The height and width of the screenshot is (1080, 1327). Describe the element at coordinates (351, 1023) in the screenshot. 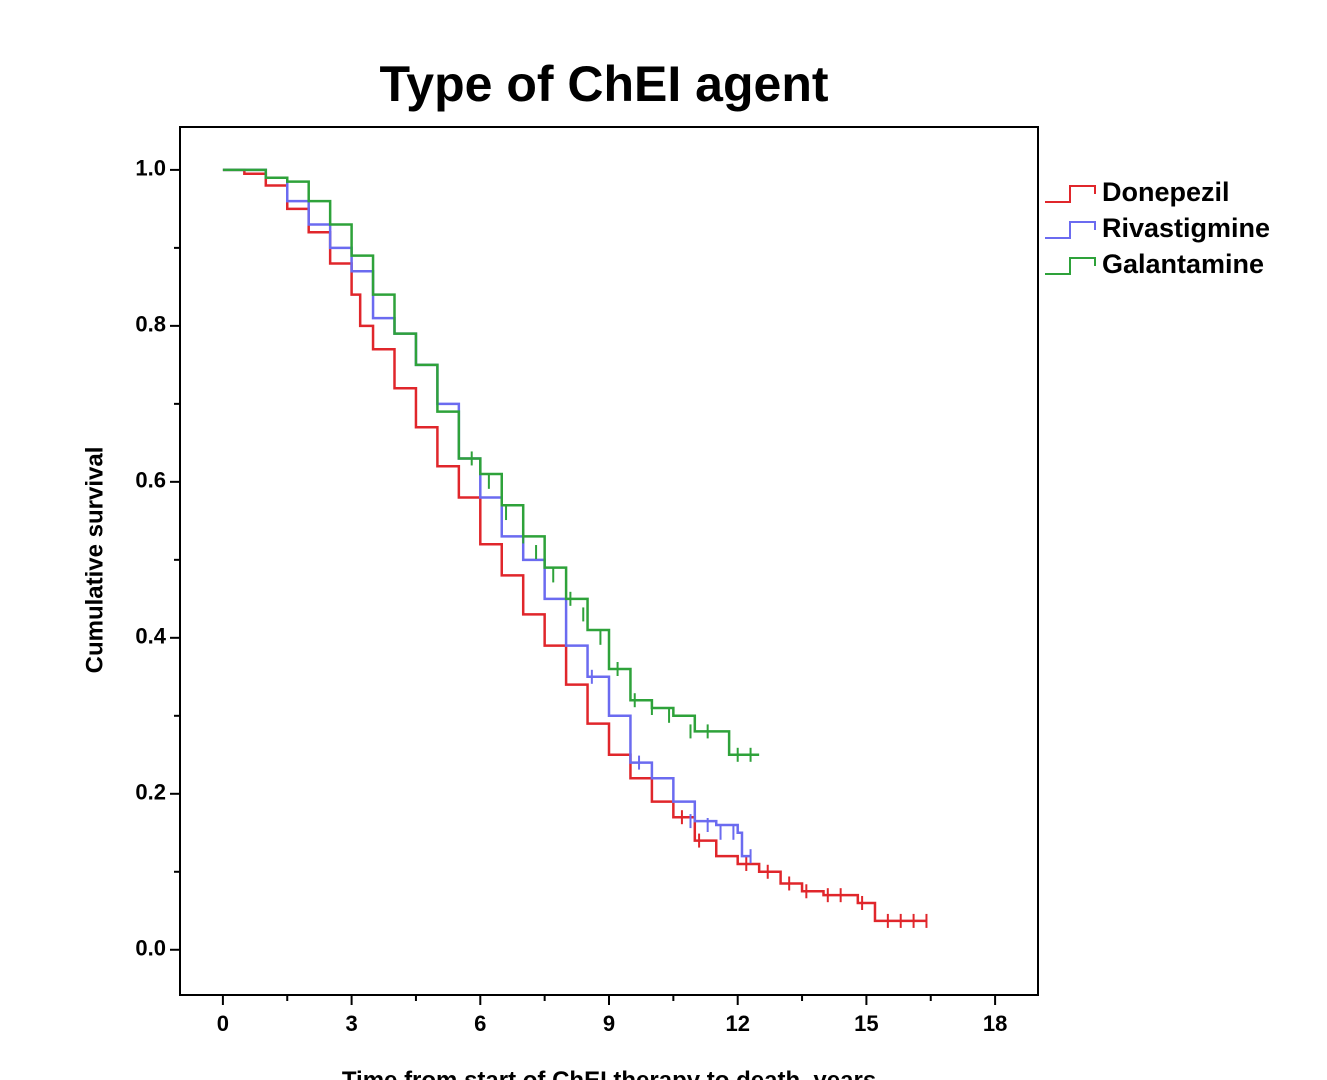

I see `x-tick-label: 3` at that location.